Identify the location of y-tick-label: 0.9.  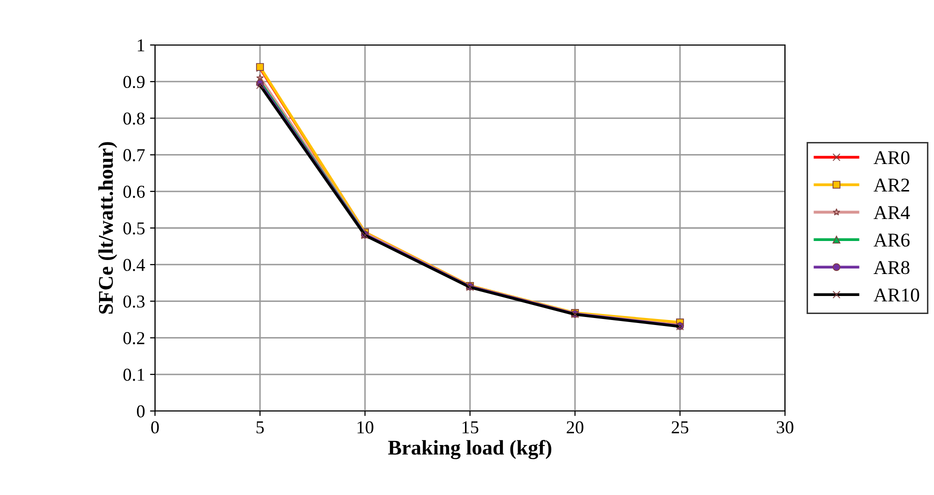
(134, 82).